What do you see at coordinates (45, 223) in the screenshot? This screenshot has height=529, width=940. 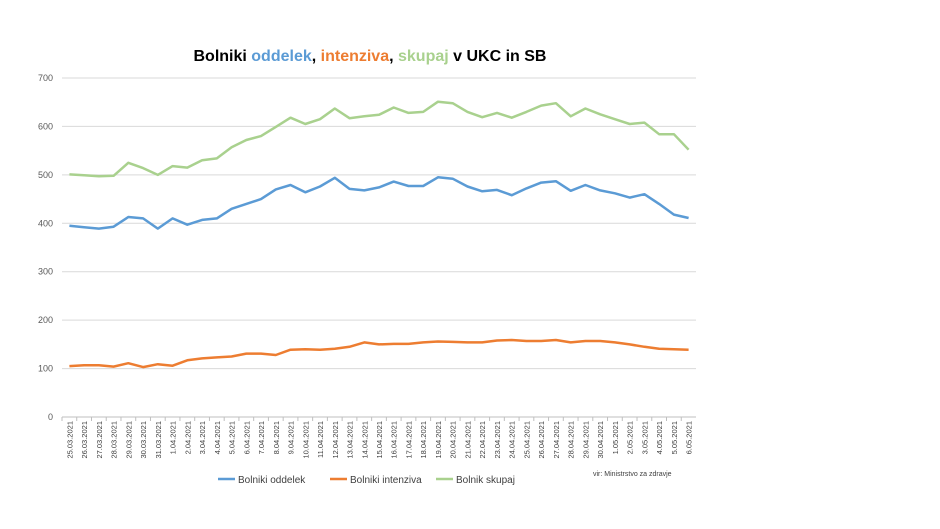 I see `y-tick-label: 400` at bounding box center [45, 223].